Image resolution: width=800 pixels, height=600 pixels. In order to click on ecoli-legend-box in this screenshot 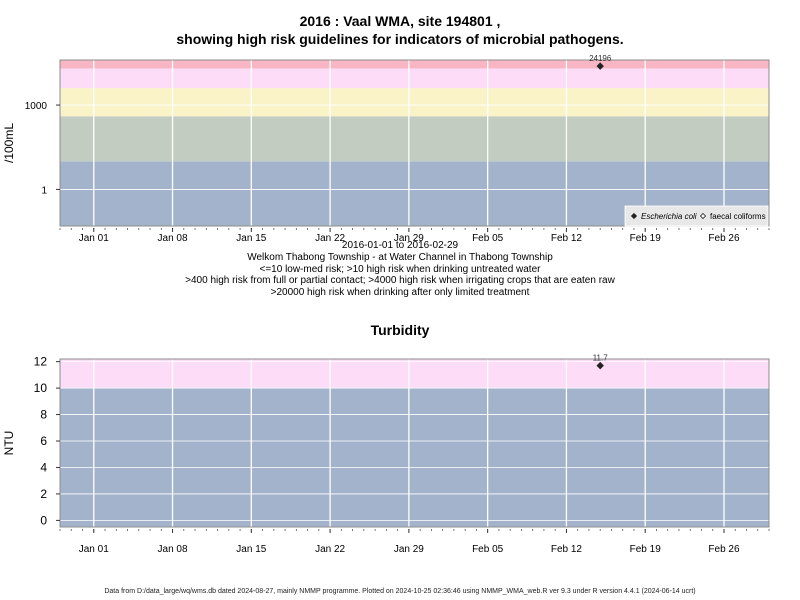, I will do `click(696, 216)`.